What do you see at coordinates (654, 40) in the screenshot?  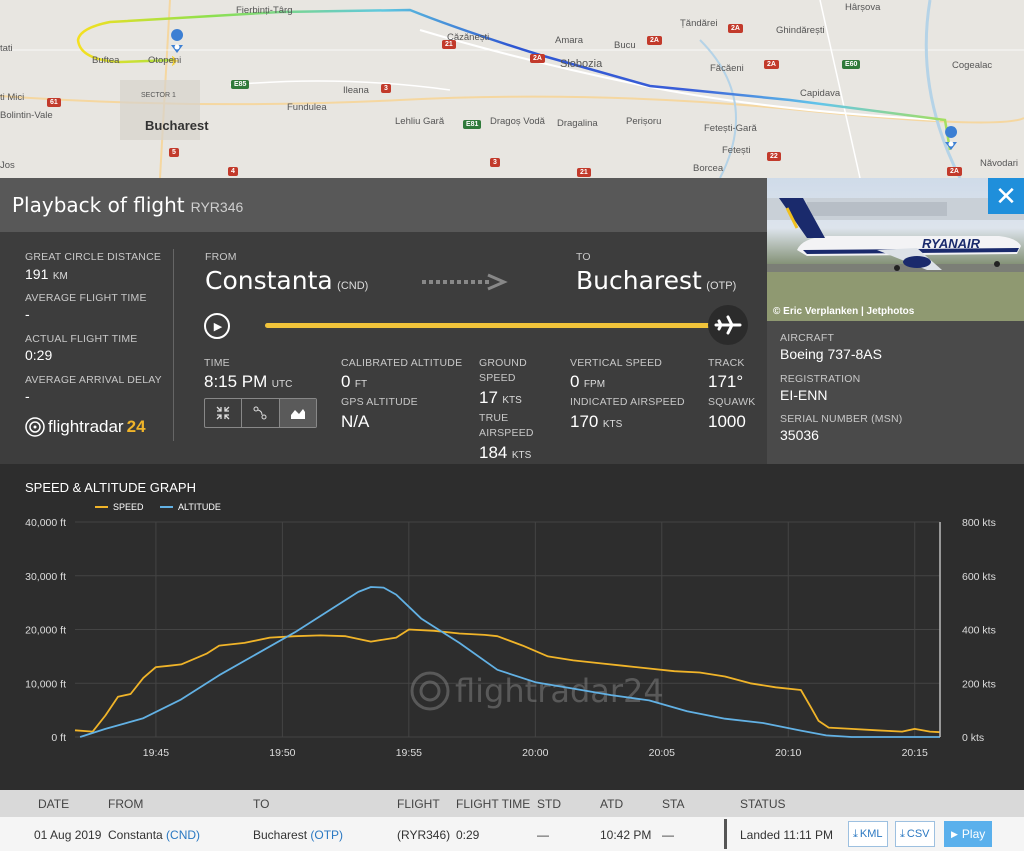 I see `road-shield-2a-2: 2A` at bounding box center [654, 40].